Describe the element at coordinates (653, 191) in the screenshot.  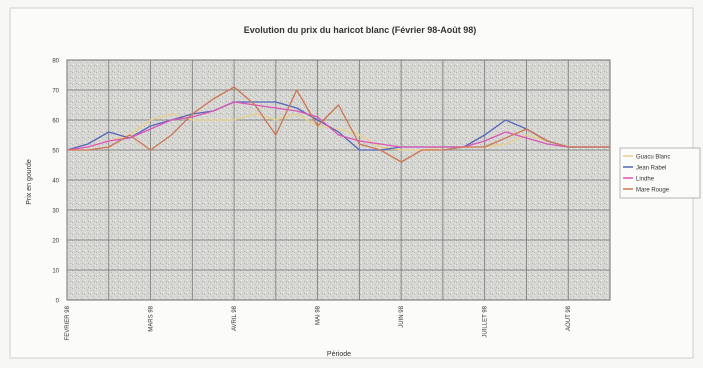
I see `legend-label-3: Mare Rouge` at that location.